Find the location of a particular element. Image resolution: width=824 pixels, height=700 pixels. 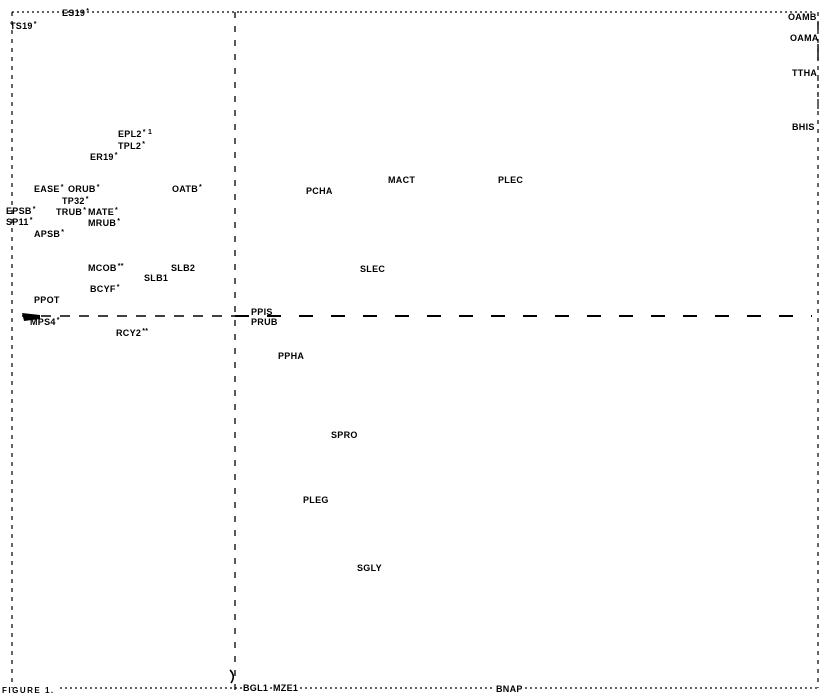

label-trub: TRUB* is located at coordinates (71, 212).